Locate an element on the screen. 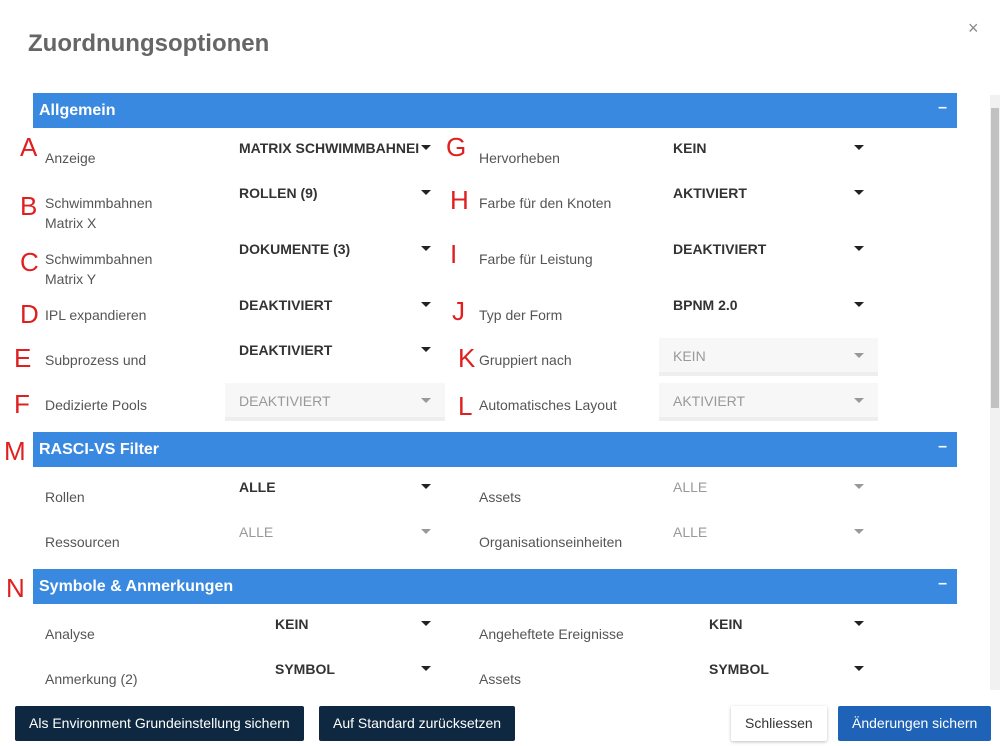 This screenshot has height=746, width=1000. field-label: Schwimmbahnen Matrix Y is located at coordinates (99, 269).